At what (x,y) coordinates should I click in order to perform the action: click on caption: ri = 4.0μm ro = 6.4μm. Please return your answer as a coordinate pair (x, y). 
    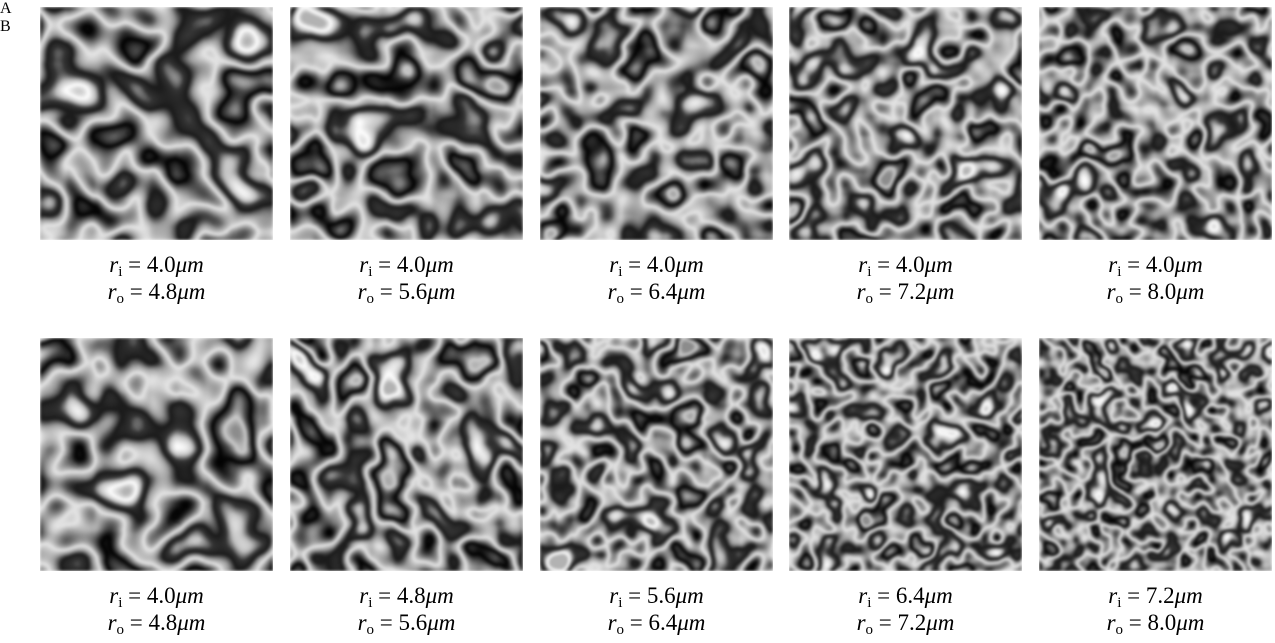
    Looking at the image, I should click on (656, 279).